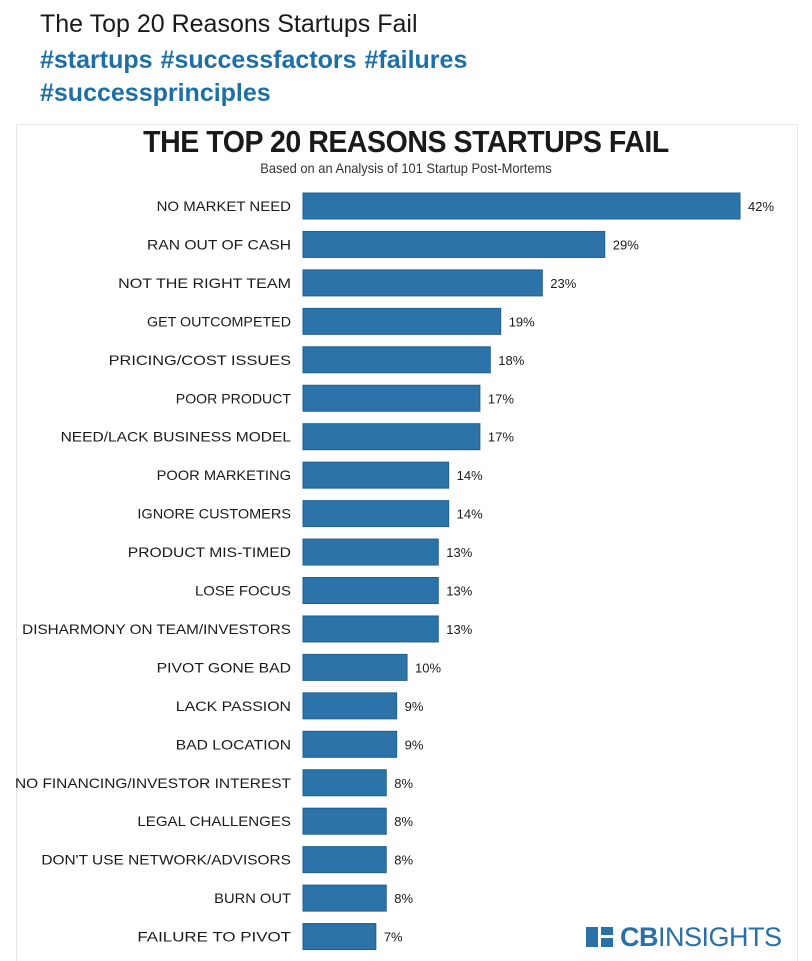  What do you see at coordinates (252, 898) in the screenshot?
I see `category-label: BURN OUT` at bounding box center [252, 898].